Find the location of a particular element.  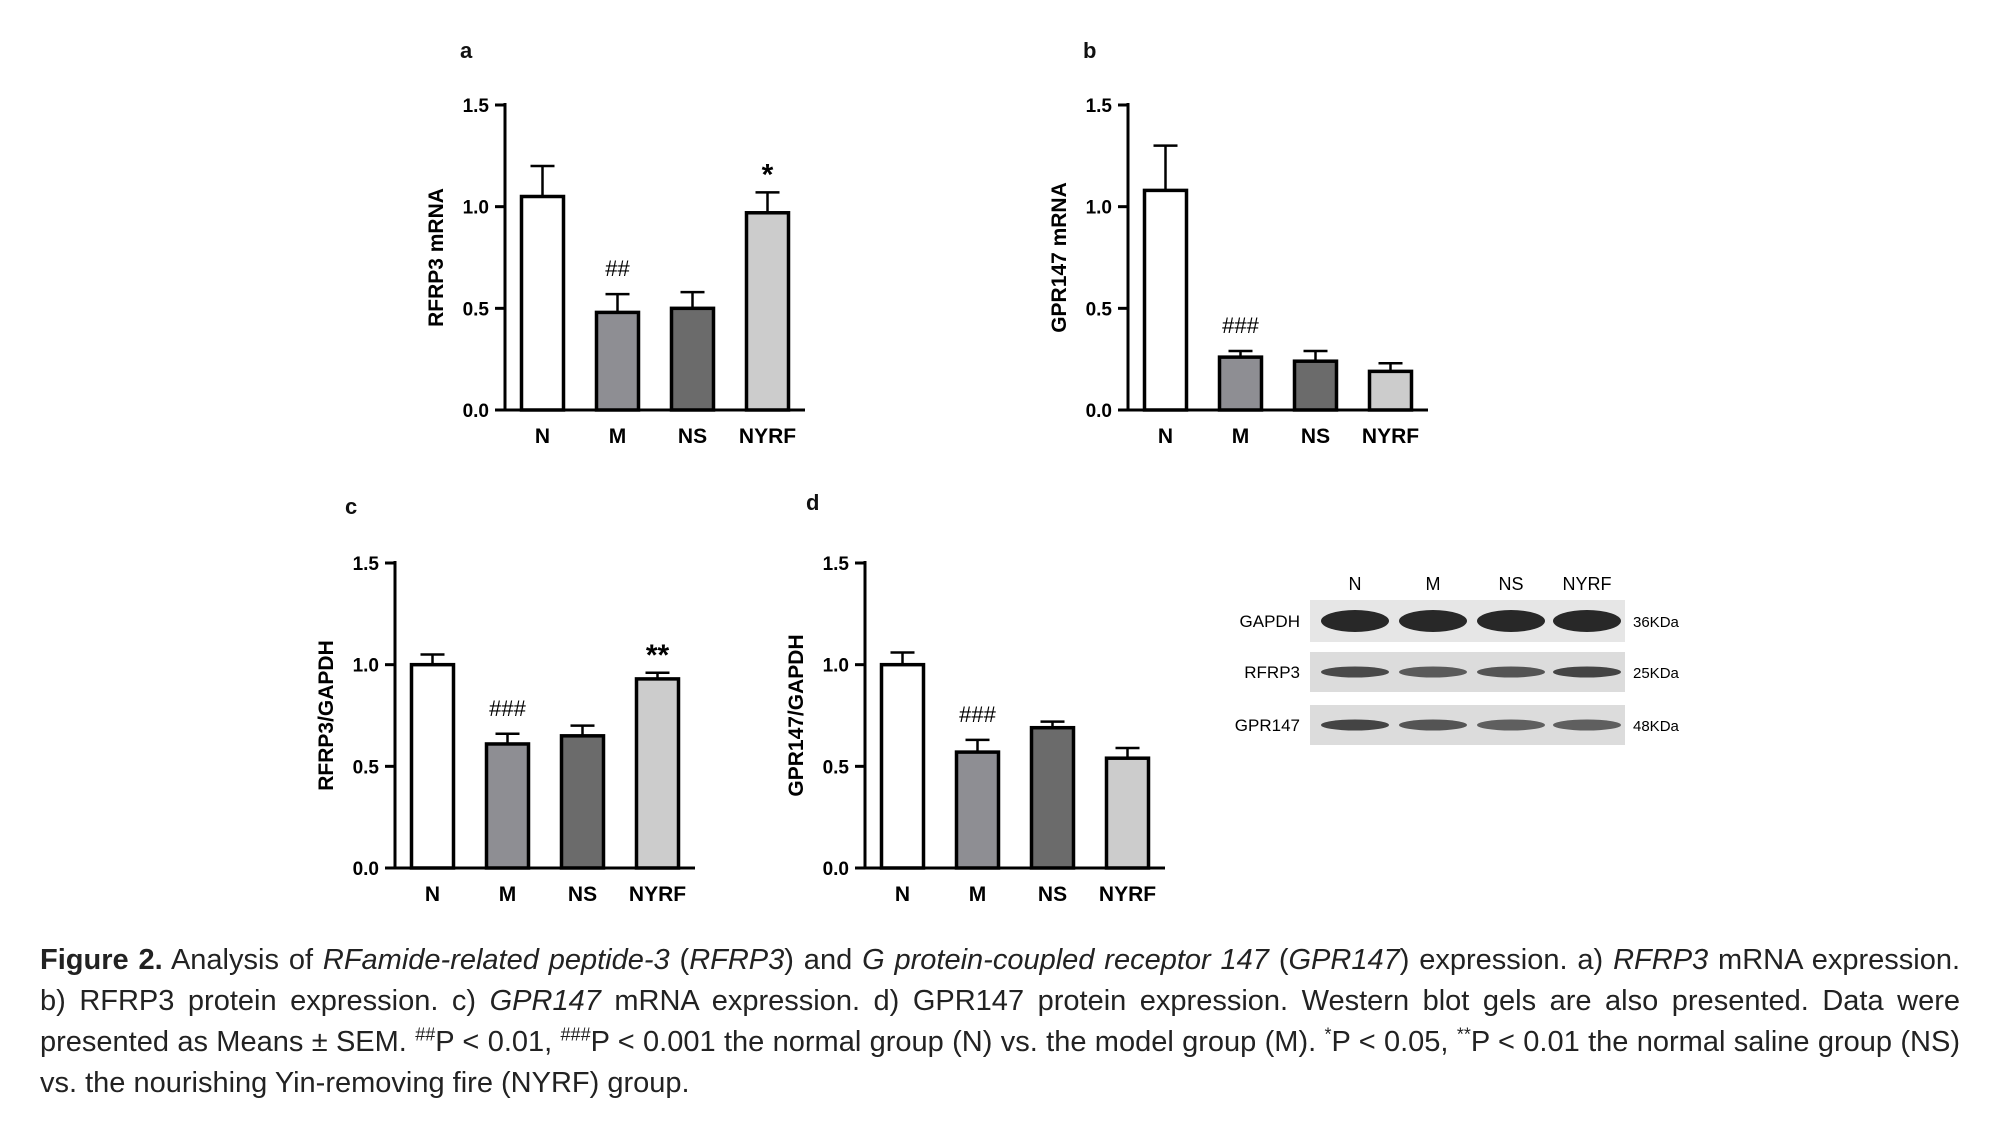

caption-italic: G protein-coupled receptor 147 is located at coordinates (1065, 960).